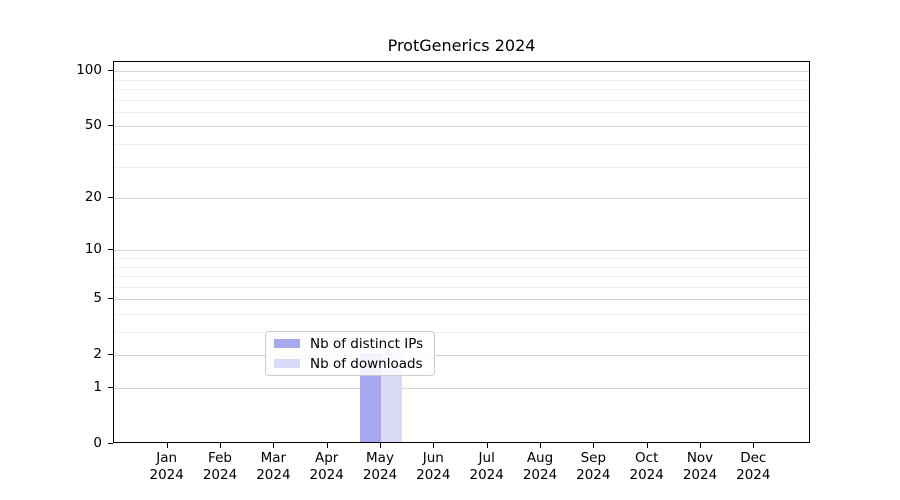 This screenshot has width=900, height=500. Describe the element at coordinates (93, 249) in the screenshot. I see `y-axis-tick-label: 10` at that location.